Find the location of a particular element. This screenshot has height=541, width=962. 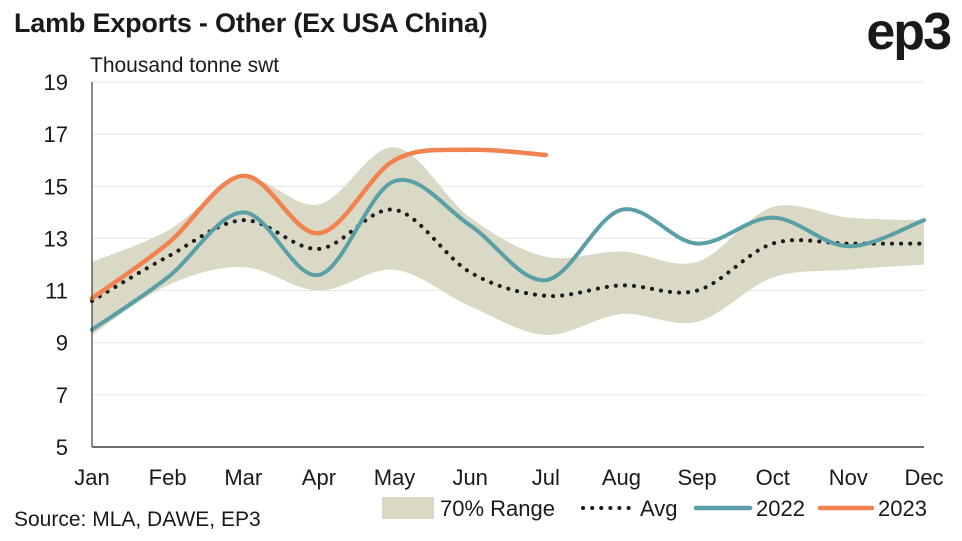

legend: 70% Range Avg 2022 2023 is located at coordinates (654, 508).